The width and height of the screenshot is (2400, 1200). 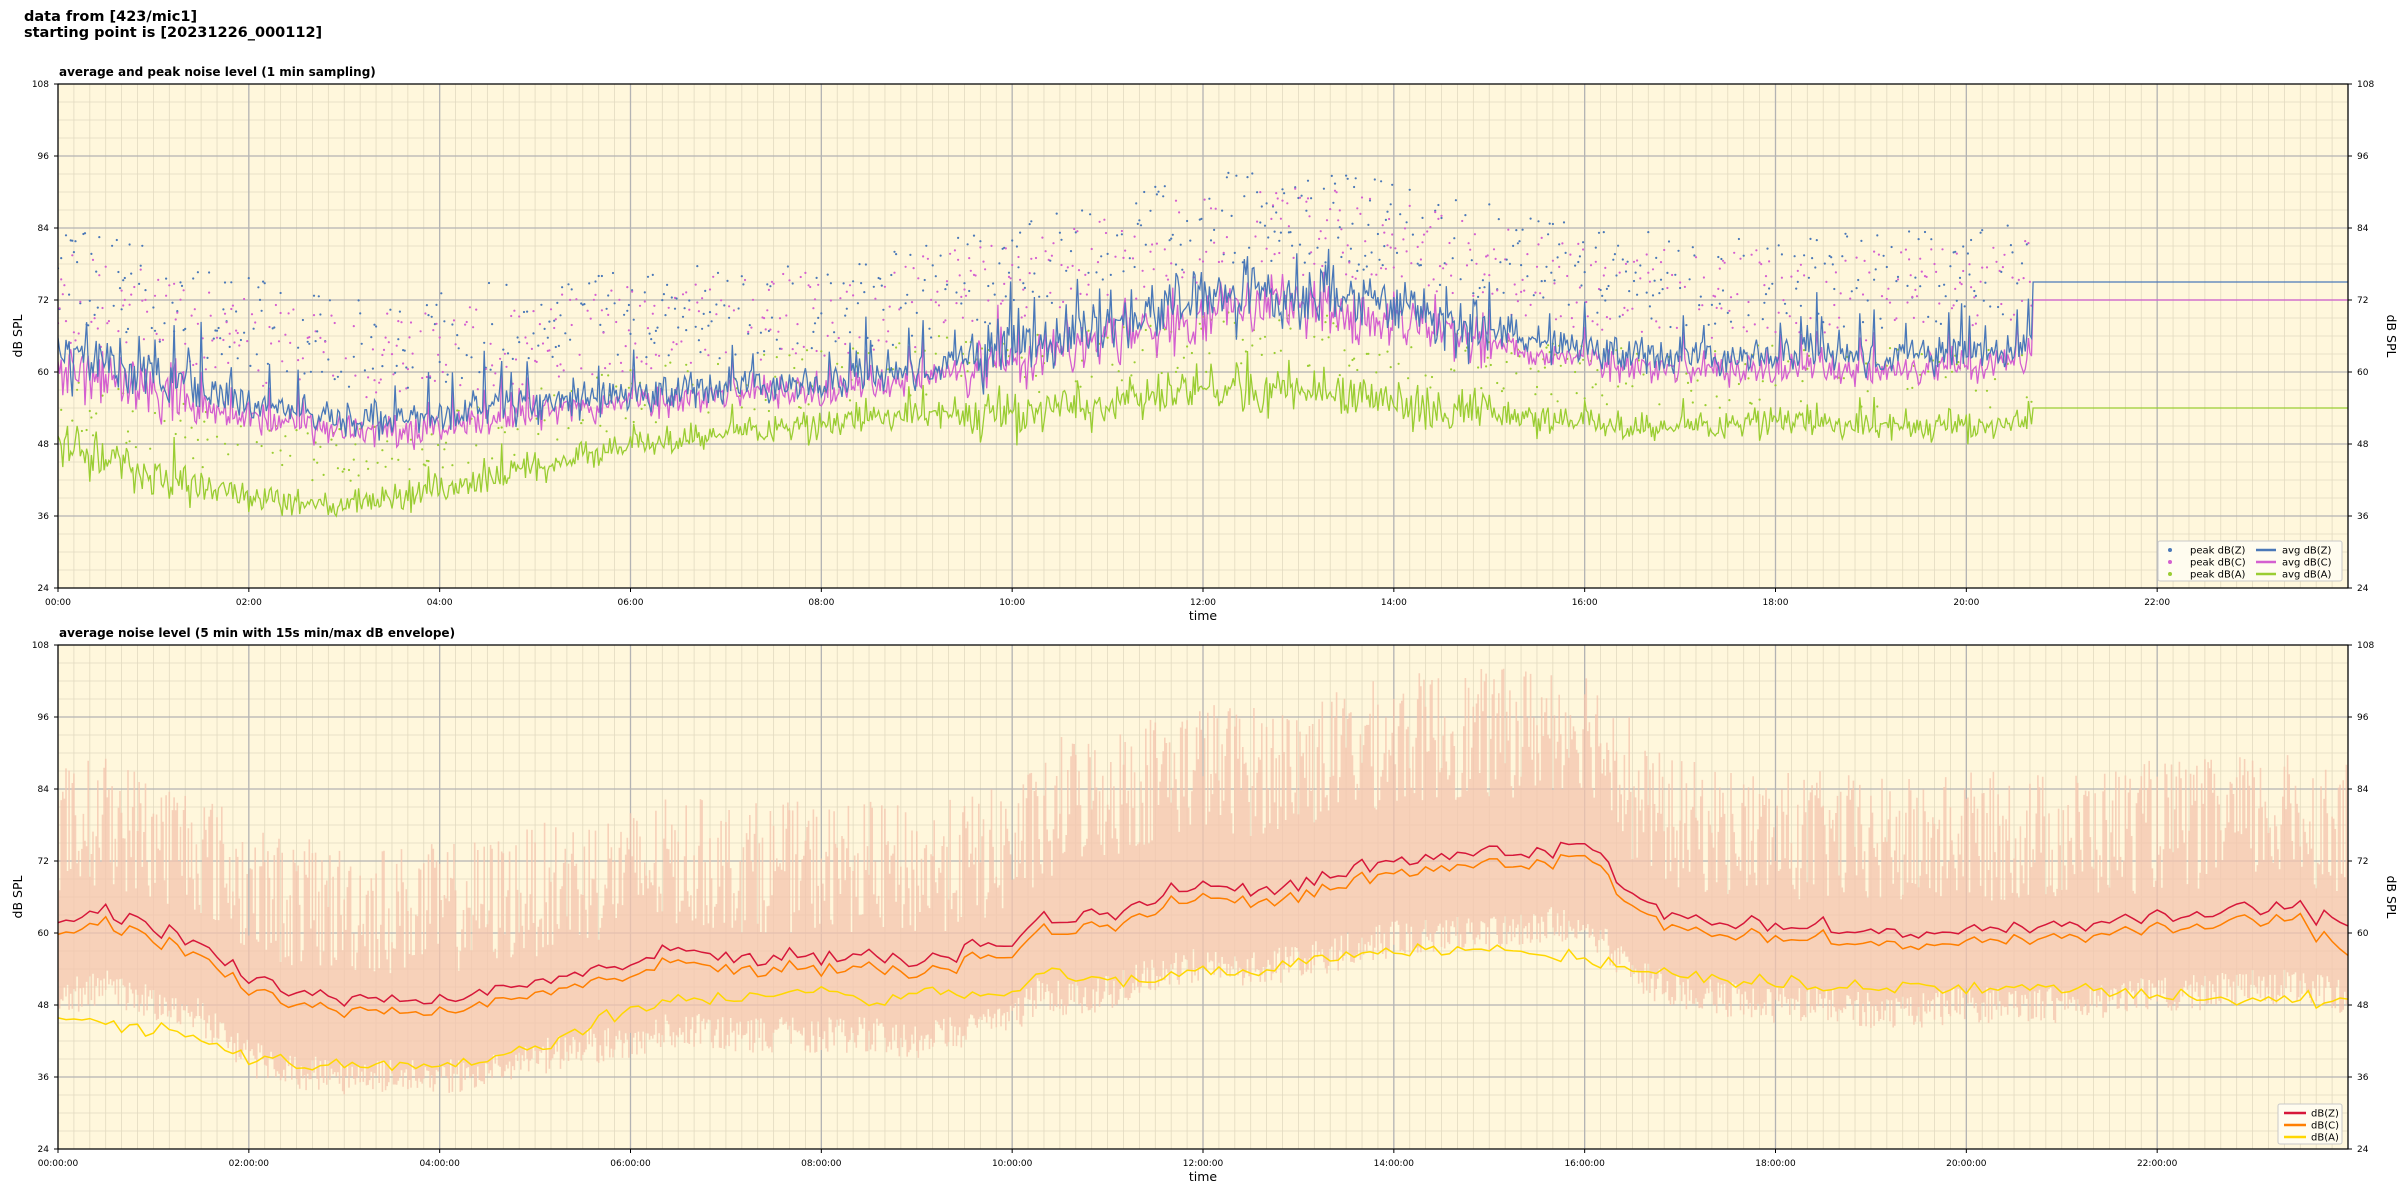 I want to click on x-tick-label: 14:00, so click(x=1394, y=603).